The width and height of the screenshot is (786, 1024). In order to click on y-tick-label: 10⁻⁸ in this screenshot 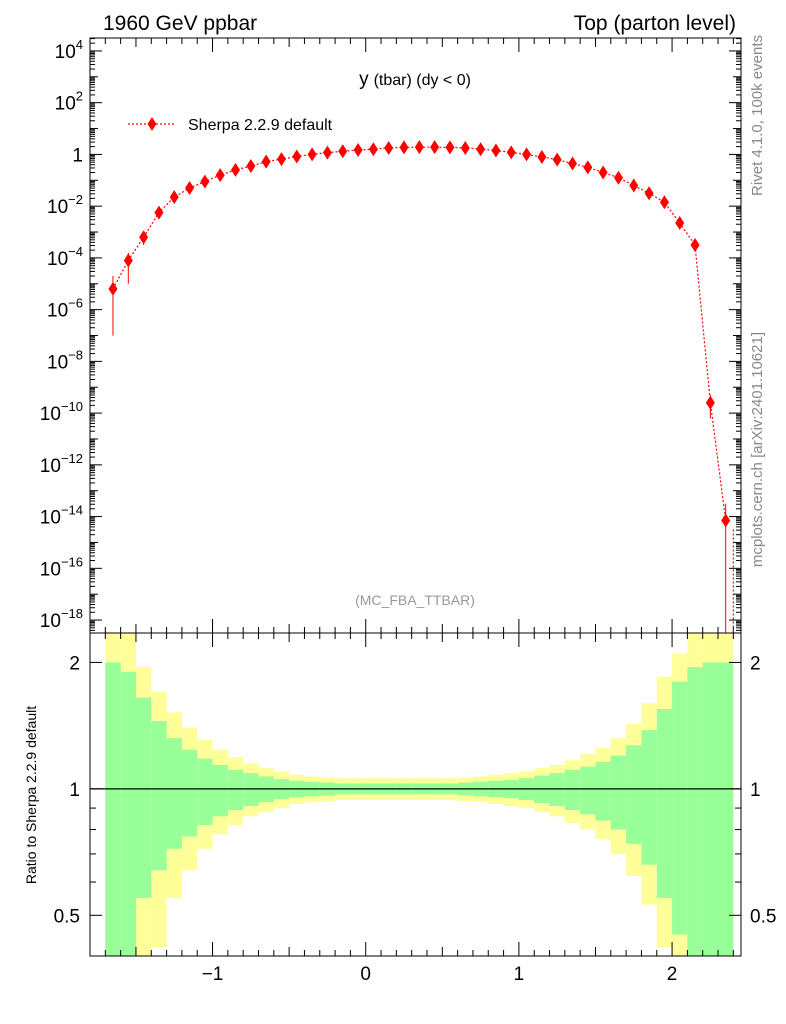, I will do `click(65, 360)`.